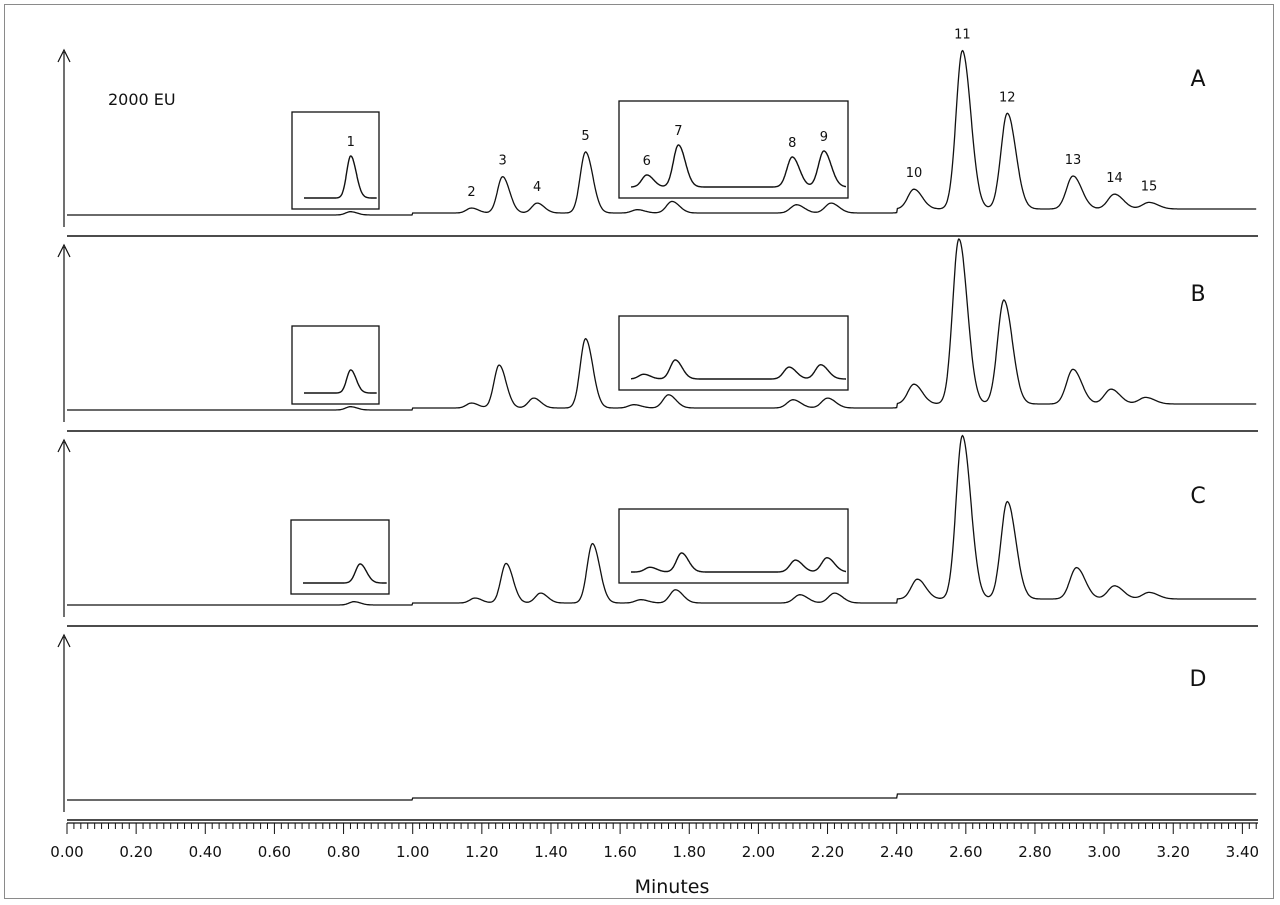 This screenshot has width=1280, height=905. What do you see at coordinates (672, 887) in the screenshot?
I see `x-axis-title: Minutes` at bounding box center [672, 887].